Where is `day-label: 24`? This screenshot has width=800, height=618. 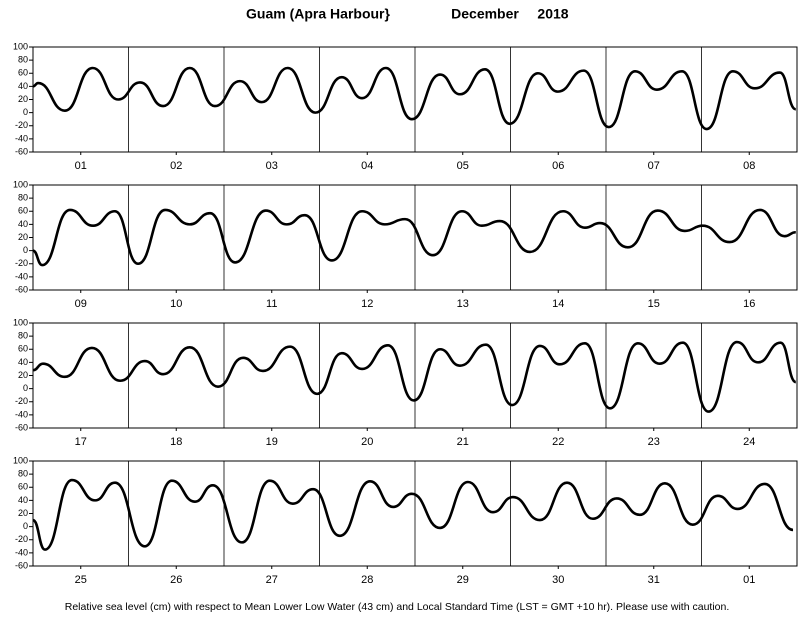
day-label: 24 is located at coordinates (749, 442).